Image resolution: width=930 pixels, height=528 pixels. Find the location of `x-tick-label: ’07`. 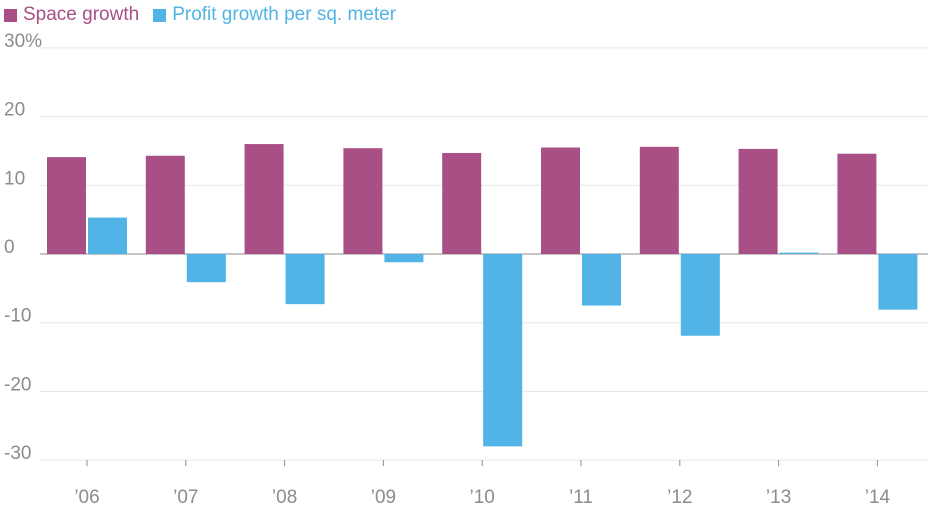

x-tick-label: ’07 is located at coordinates (185, 497).